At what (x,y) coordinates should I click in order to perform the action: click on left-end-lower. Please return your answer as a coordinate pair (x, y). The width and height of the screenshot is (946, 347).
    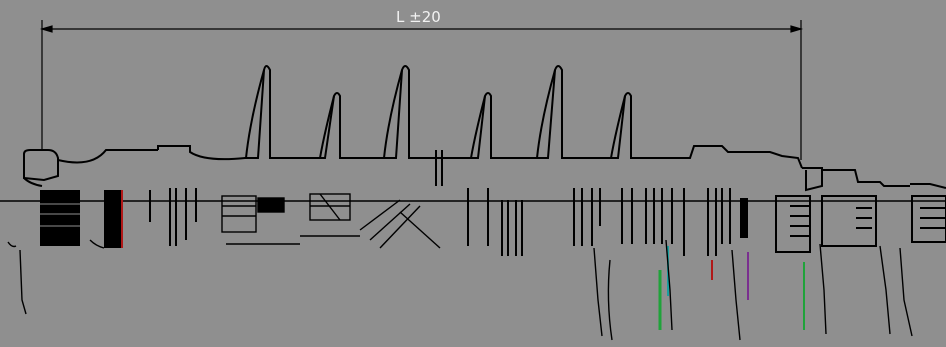
    Looking at the image, I should click on (33, 182).